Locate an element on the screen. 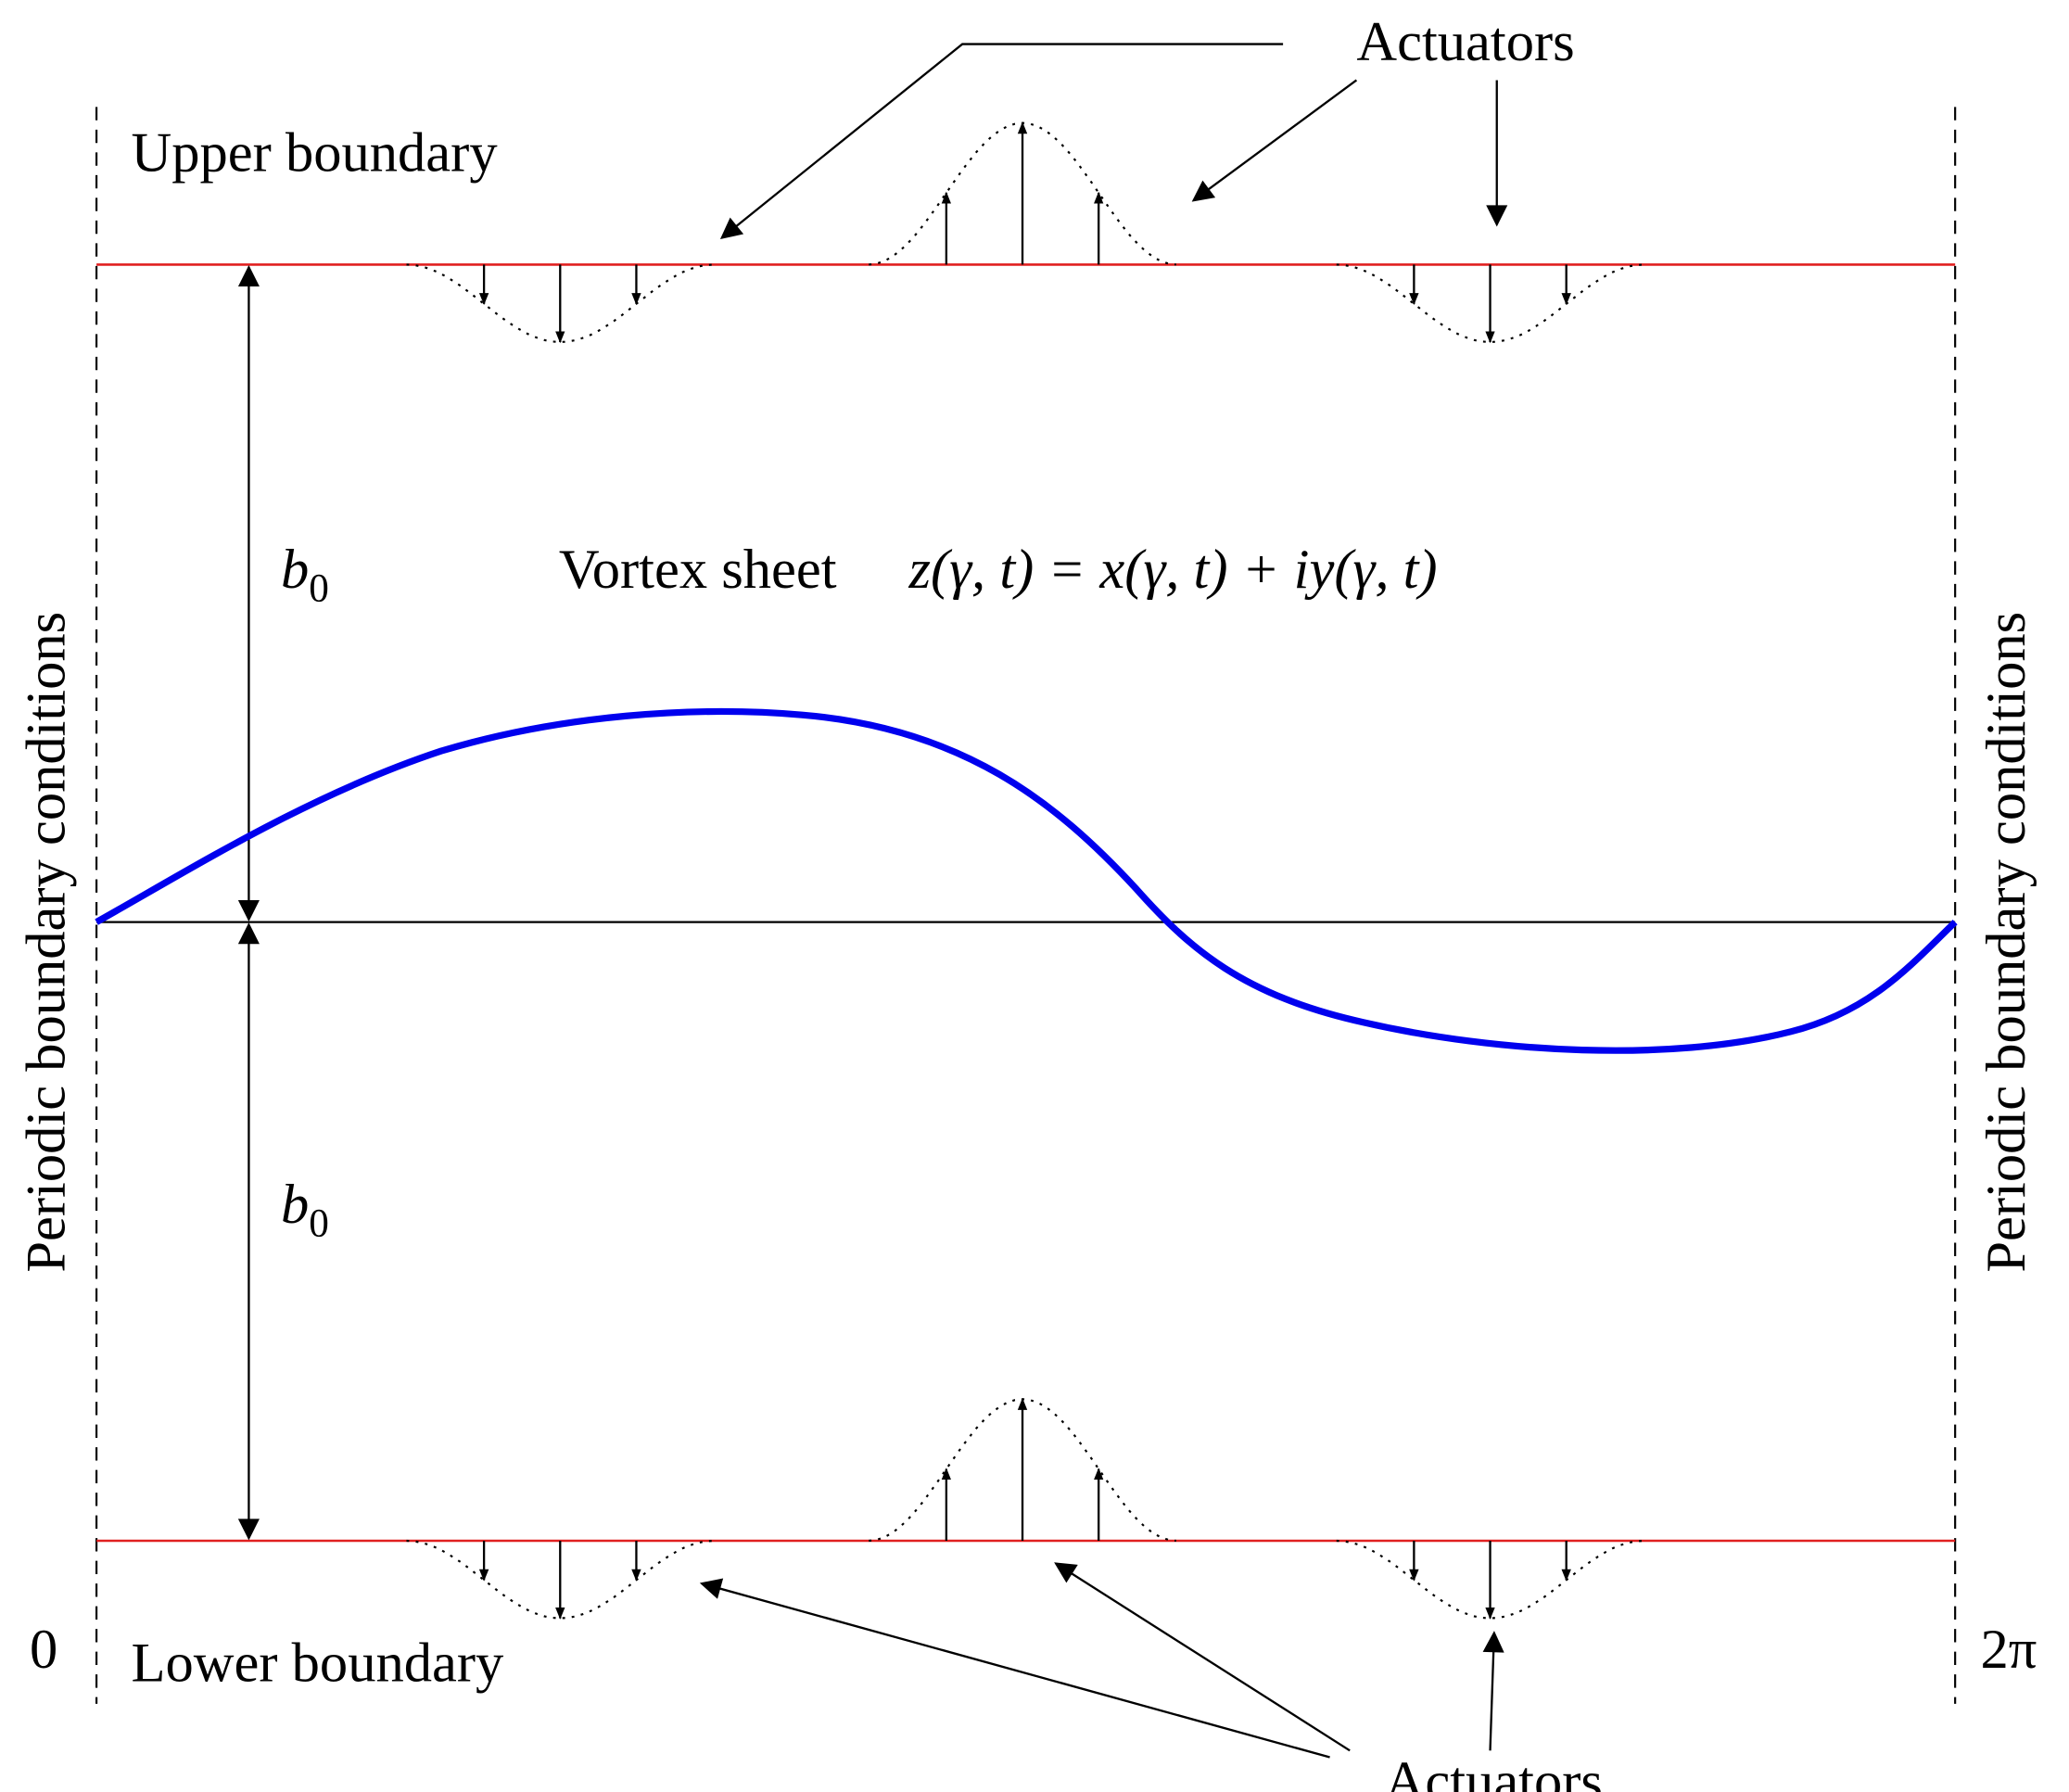 This screenshot has width=2069, height=1792. label: 2π is located at coordinates (2009, 1650).